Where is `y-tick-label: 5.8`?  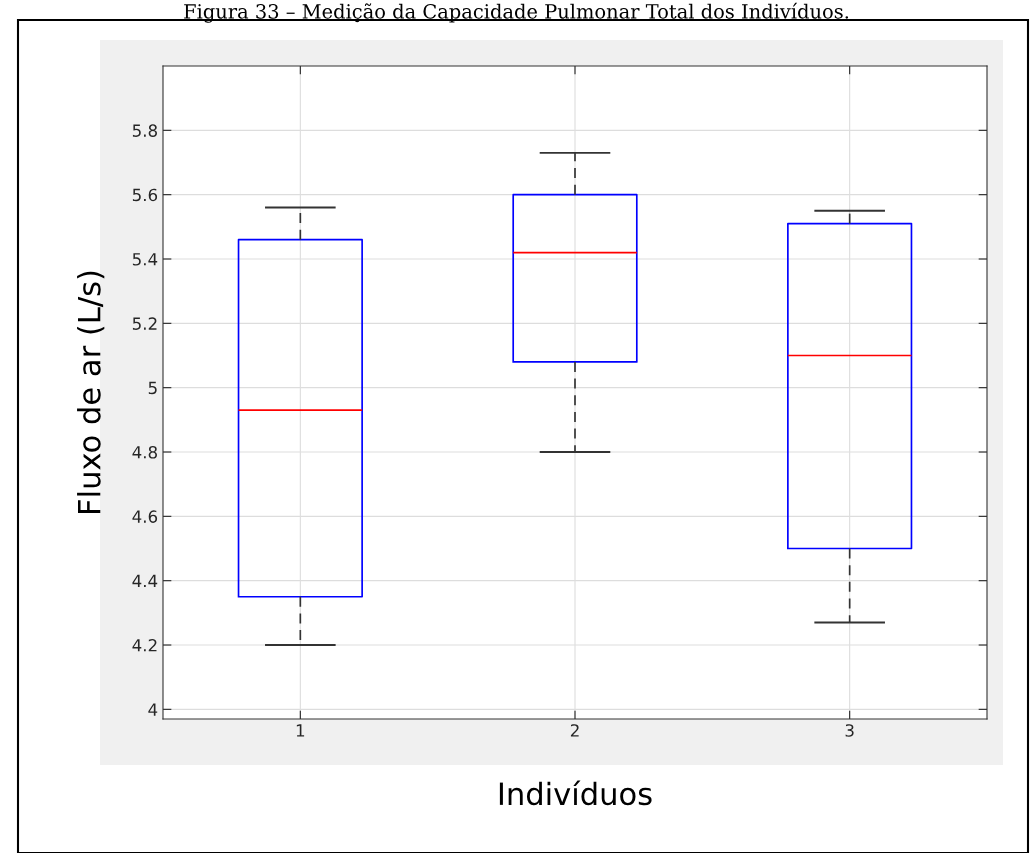 y-tick-label: 5.8 is located at coordinates (144, 130).